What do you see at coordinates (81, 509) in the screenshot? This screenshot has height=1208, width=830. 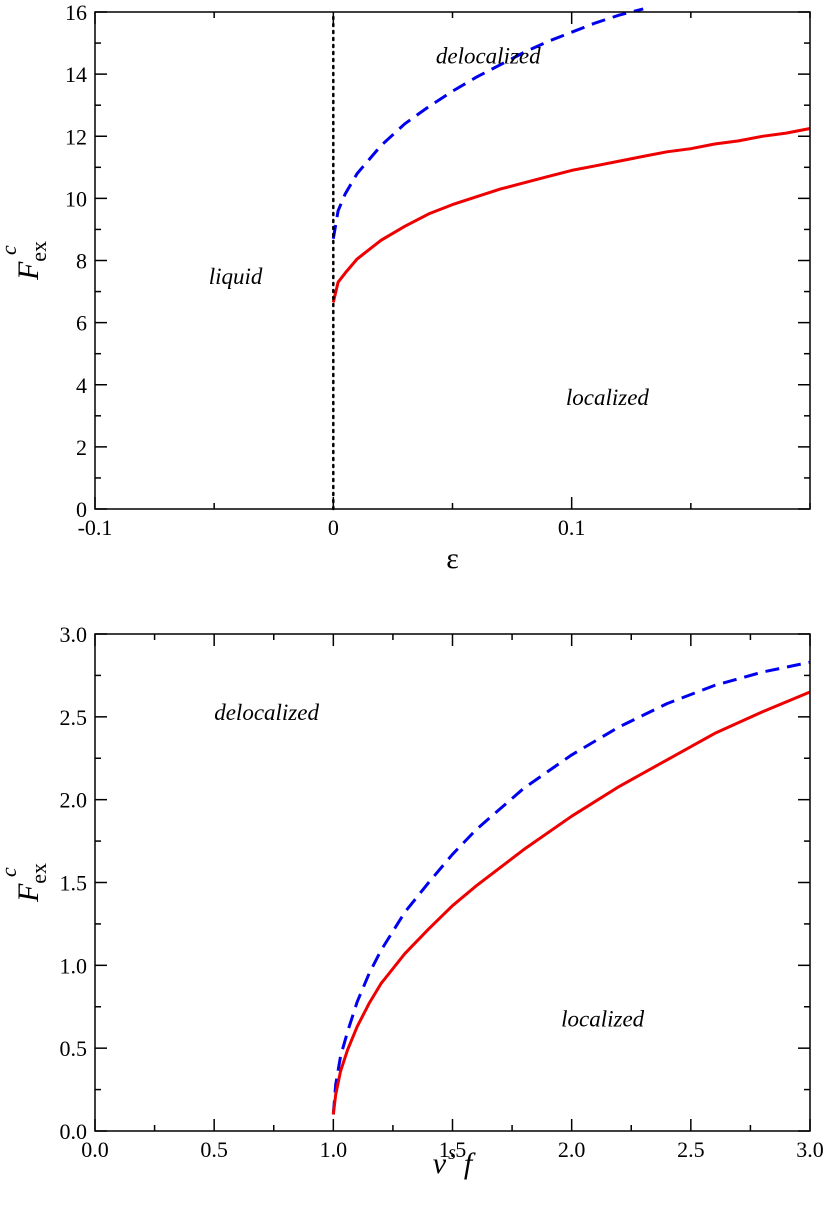 I see `y-tick-label: 0` at bounding box center [81, 509].